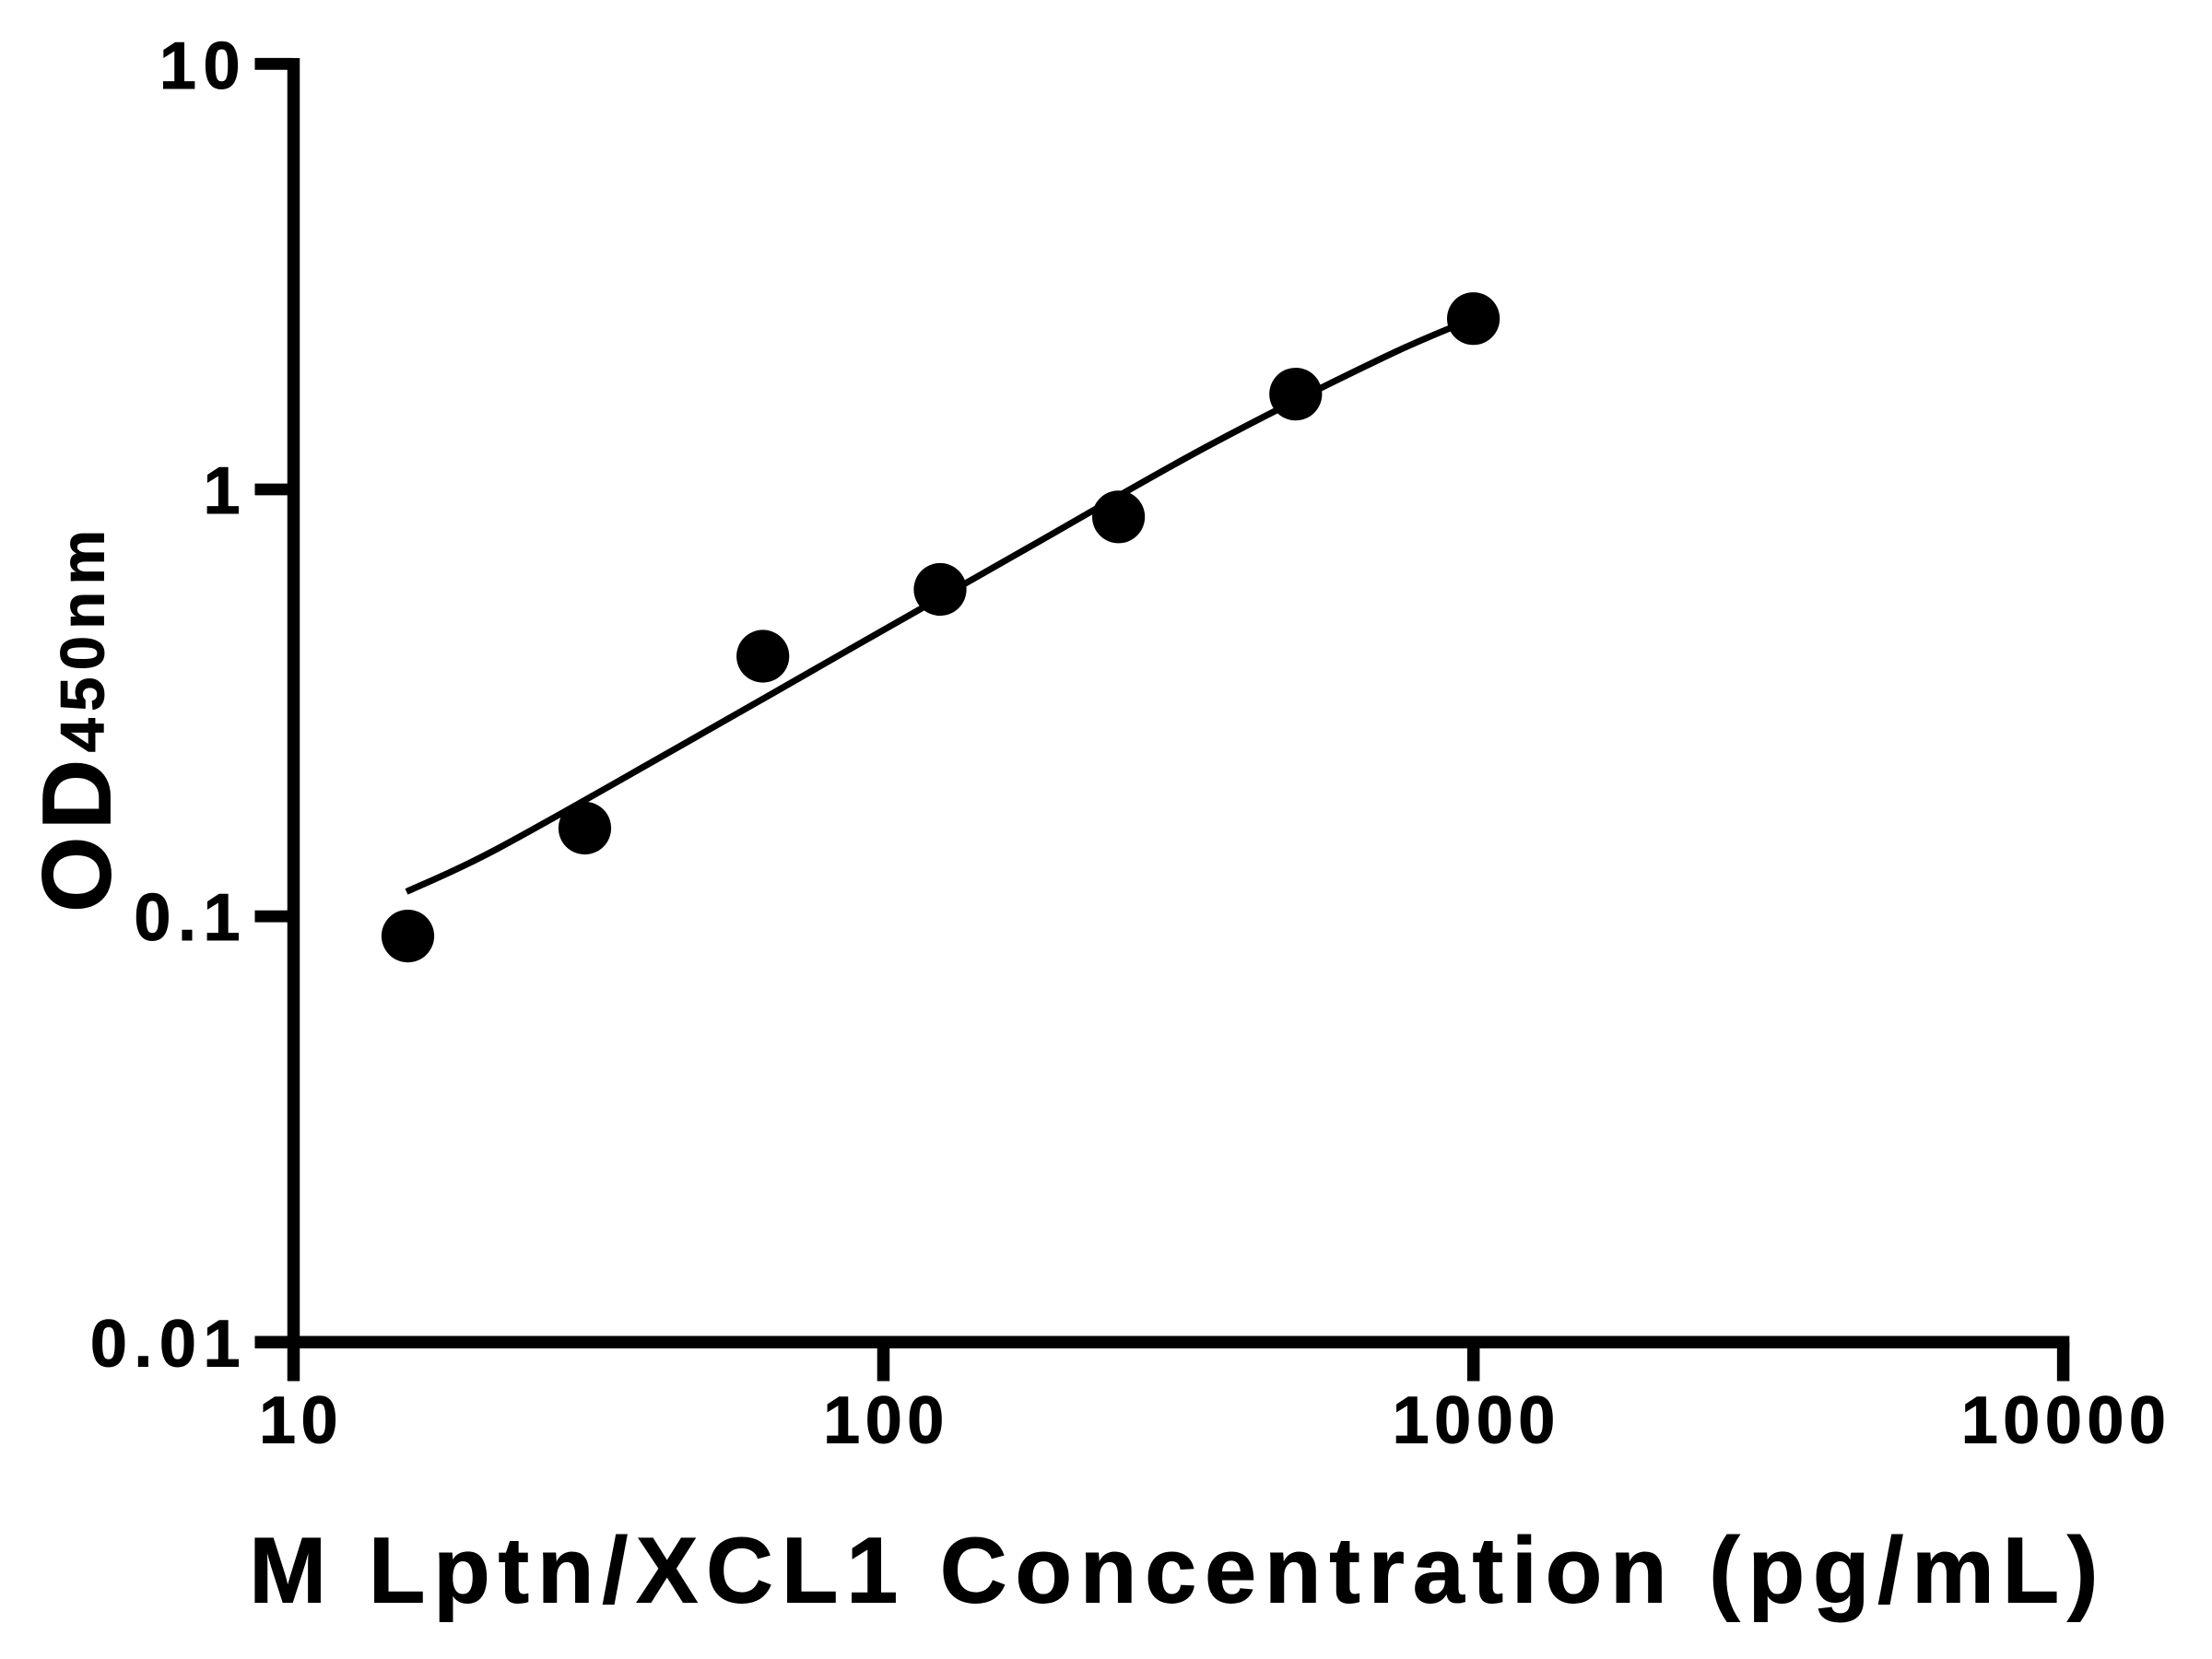 The width and height of the screenshot is (2212, 1659). I want to click on svg-text: 1000, so click(1476, 1421).